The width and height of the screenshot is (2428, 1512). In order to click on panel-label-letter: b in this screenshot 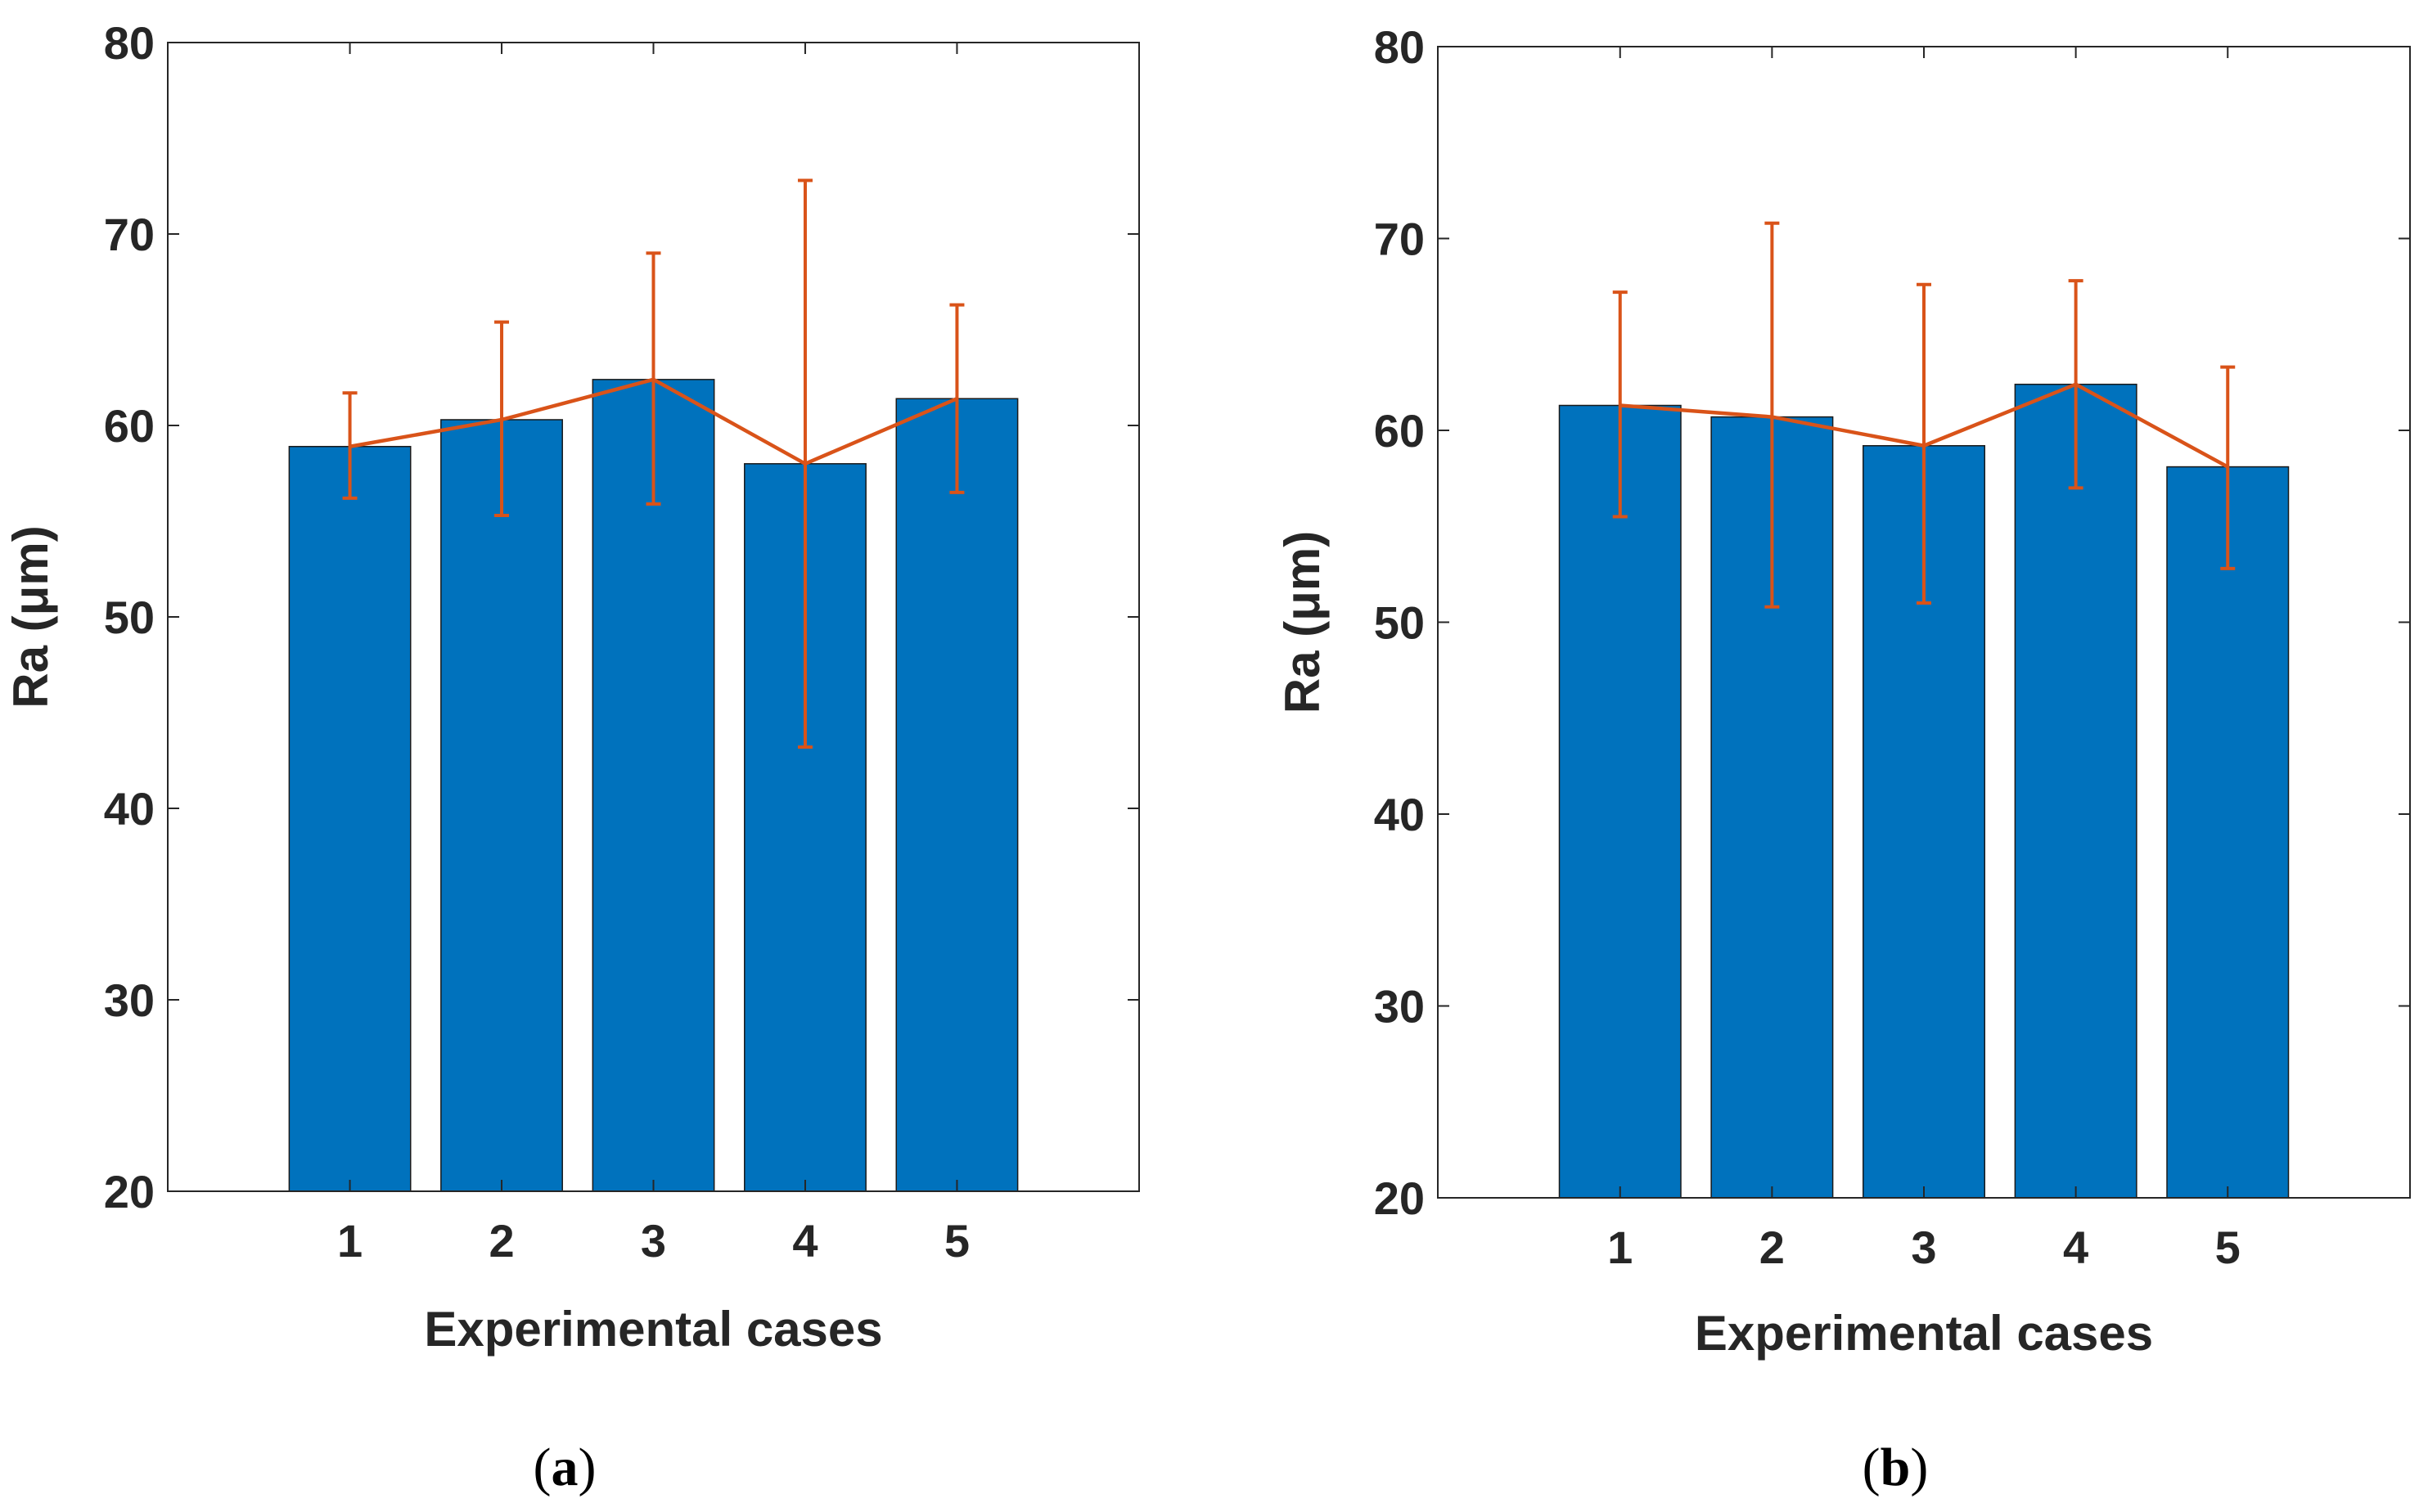, I will do `click(1896, 1468)`.